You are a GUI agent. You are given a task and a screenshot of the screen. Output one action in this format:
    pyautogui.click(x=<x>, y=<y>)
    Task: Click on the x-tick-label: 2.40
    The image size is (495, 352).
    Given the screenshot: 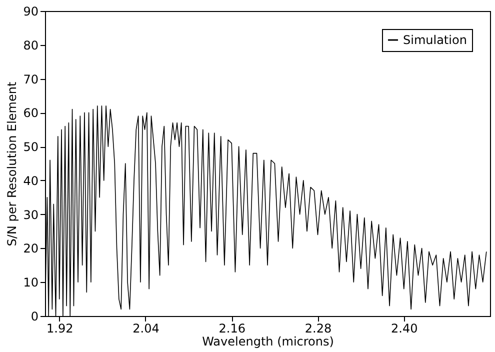 What is the action you would take?
    pyautogui.click(x=404, y=329)
    